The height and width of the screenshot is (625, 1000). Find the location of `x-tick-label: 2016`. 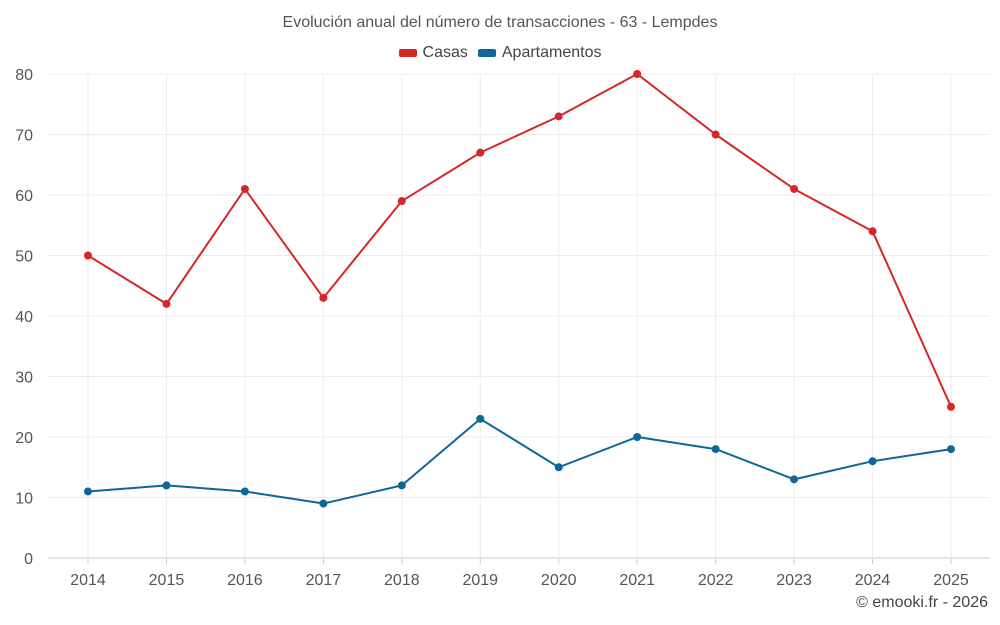

x-tick-label: 2016 is located at coordinates (245, 580).